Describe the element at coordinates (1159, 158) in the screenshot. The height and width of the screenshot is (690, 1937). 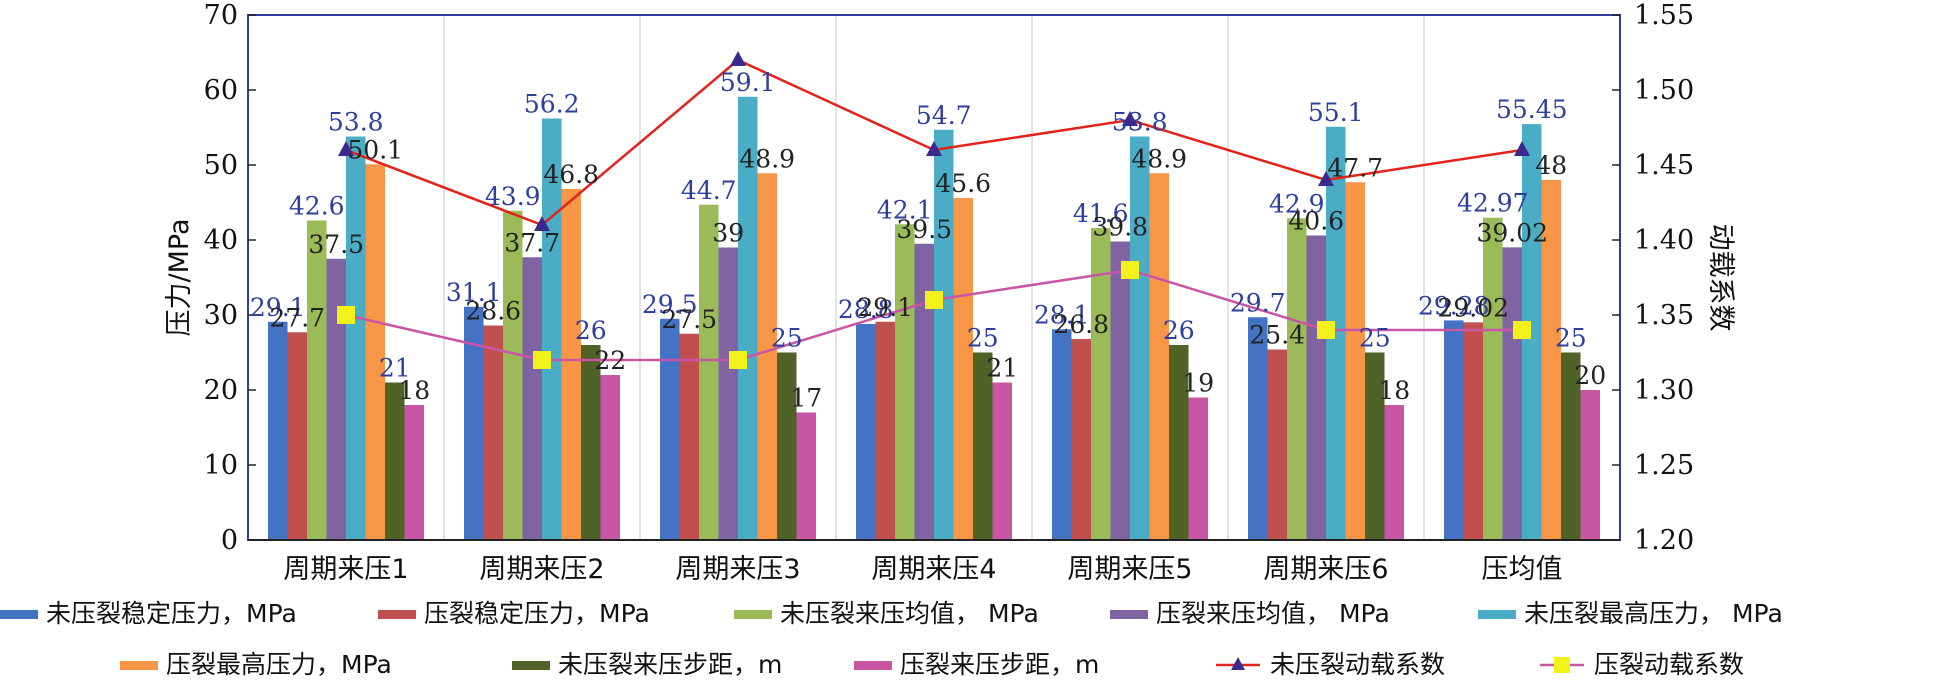
I see `data-label: 48.9` at that location.